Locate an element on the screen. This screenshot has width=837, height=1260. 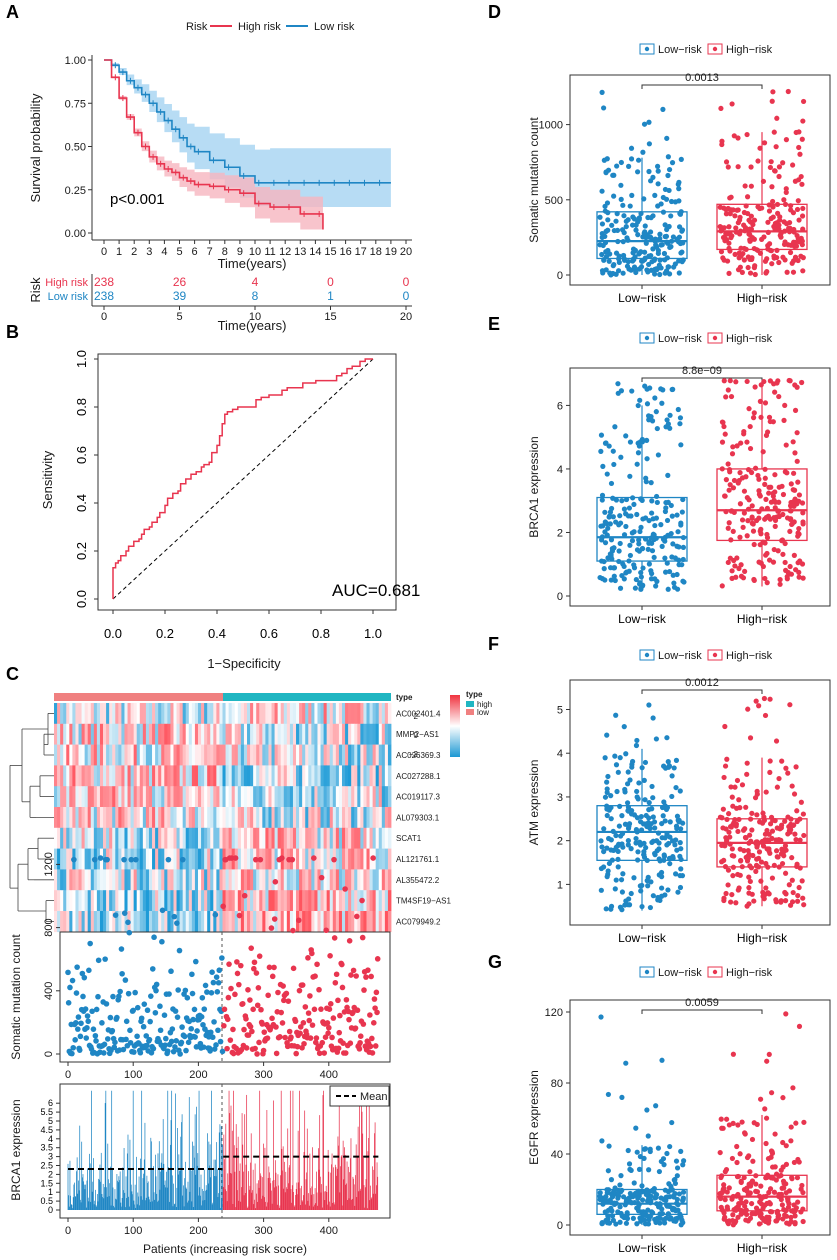
significance-bracket-f is located at coordinates (702, 691).